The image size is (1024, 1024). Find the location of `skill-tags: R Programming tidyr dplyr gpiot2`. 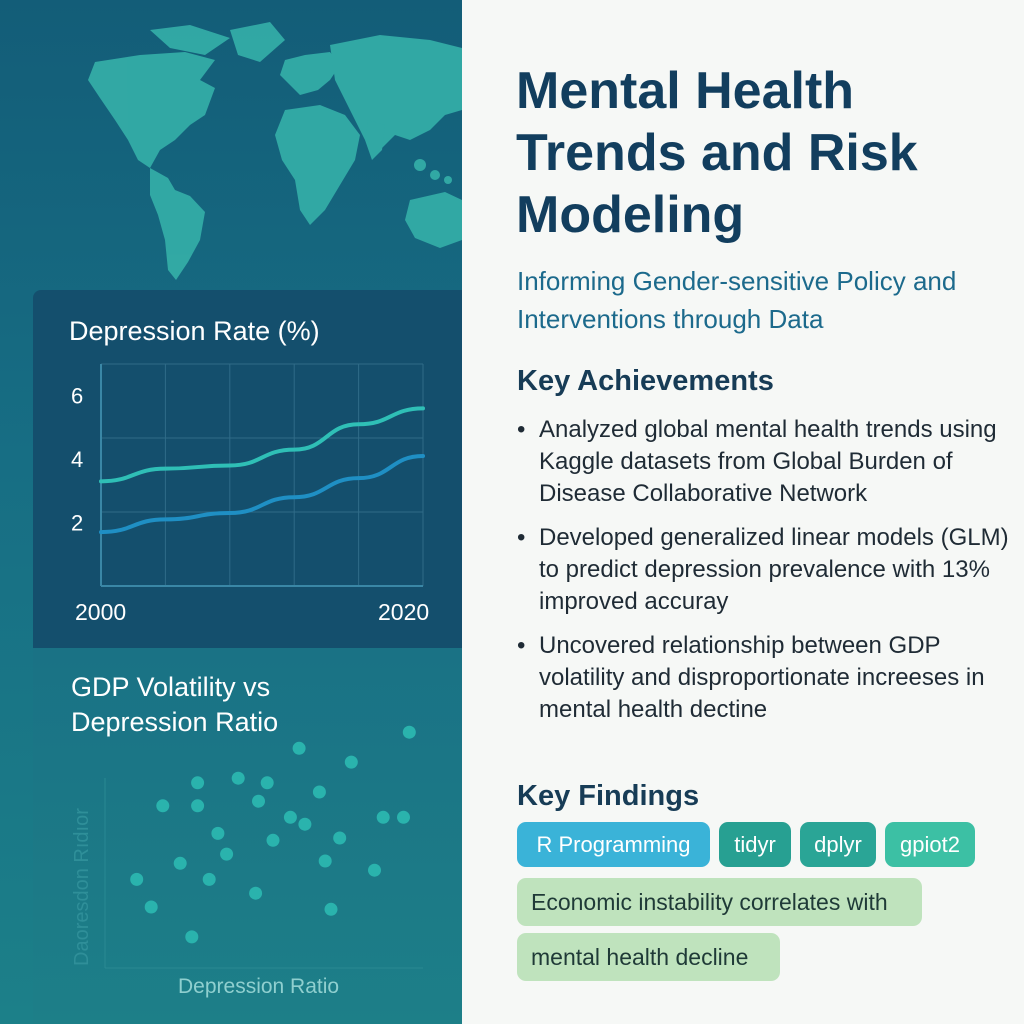

skill-tags: R Programming tidyr dplyr gpiot2 is located at coordinates (767, 847).